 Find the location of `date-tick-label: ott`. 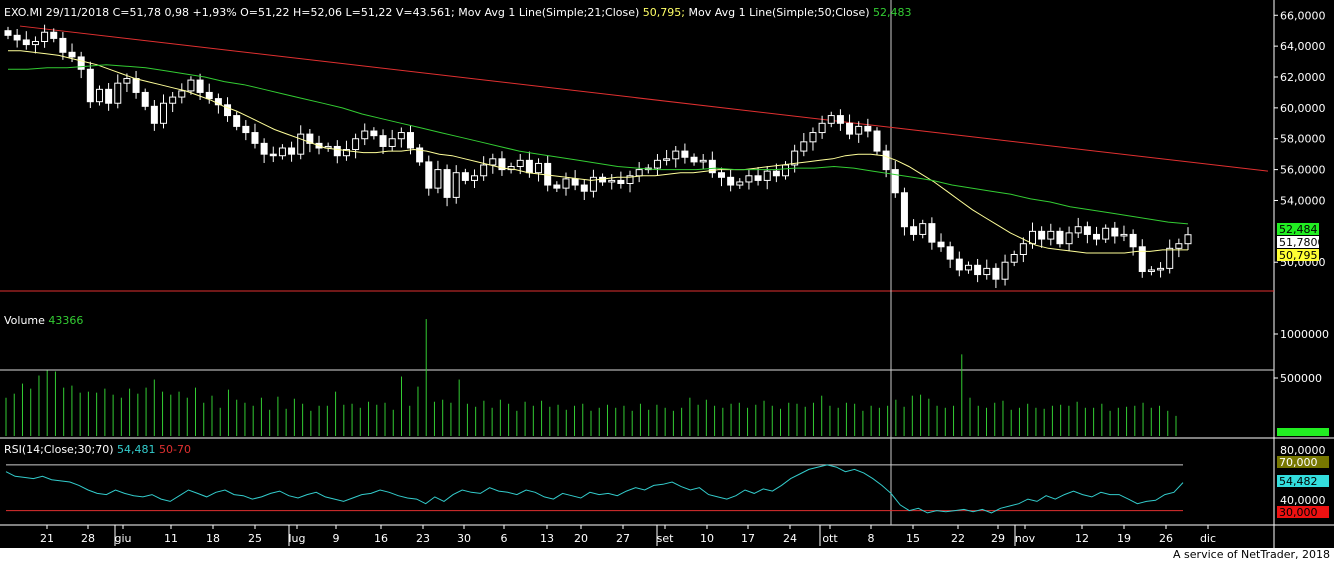

date-tick-label: ott is located at coordinates (830, 538).